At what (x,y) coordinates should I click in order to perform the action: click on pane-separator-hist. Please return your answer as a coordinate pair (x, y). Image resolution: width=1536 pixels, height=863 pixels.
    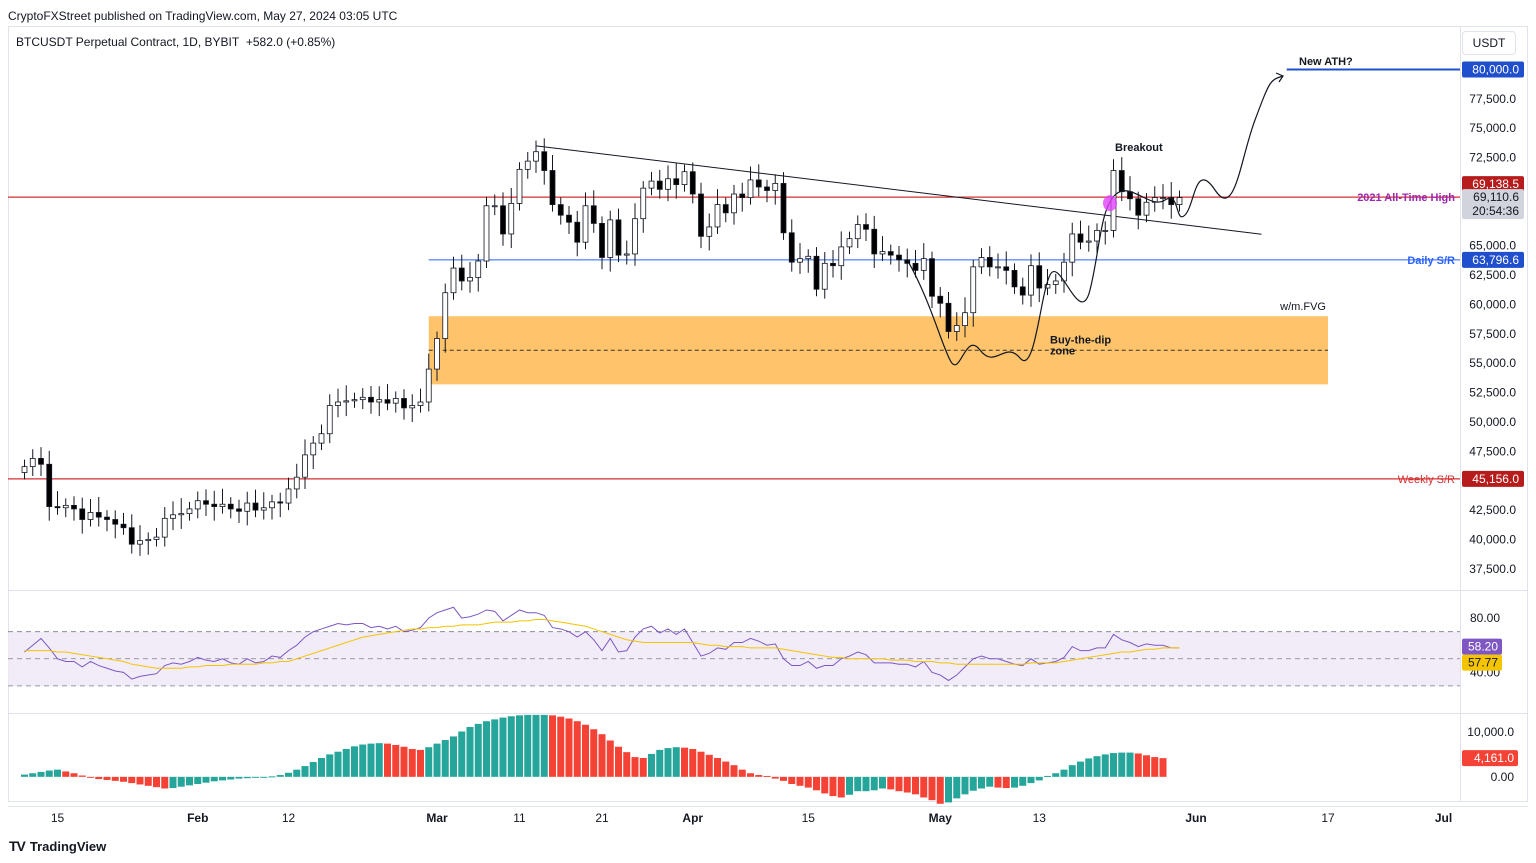
    Looking at the image, I should click on (768, 713).